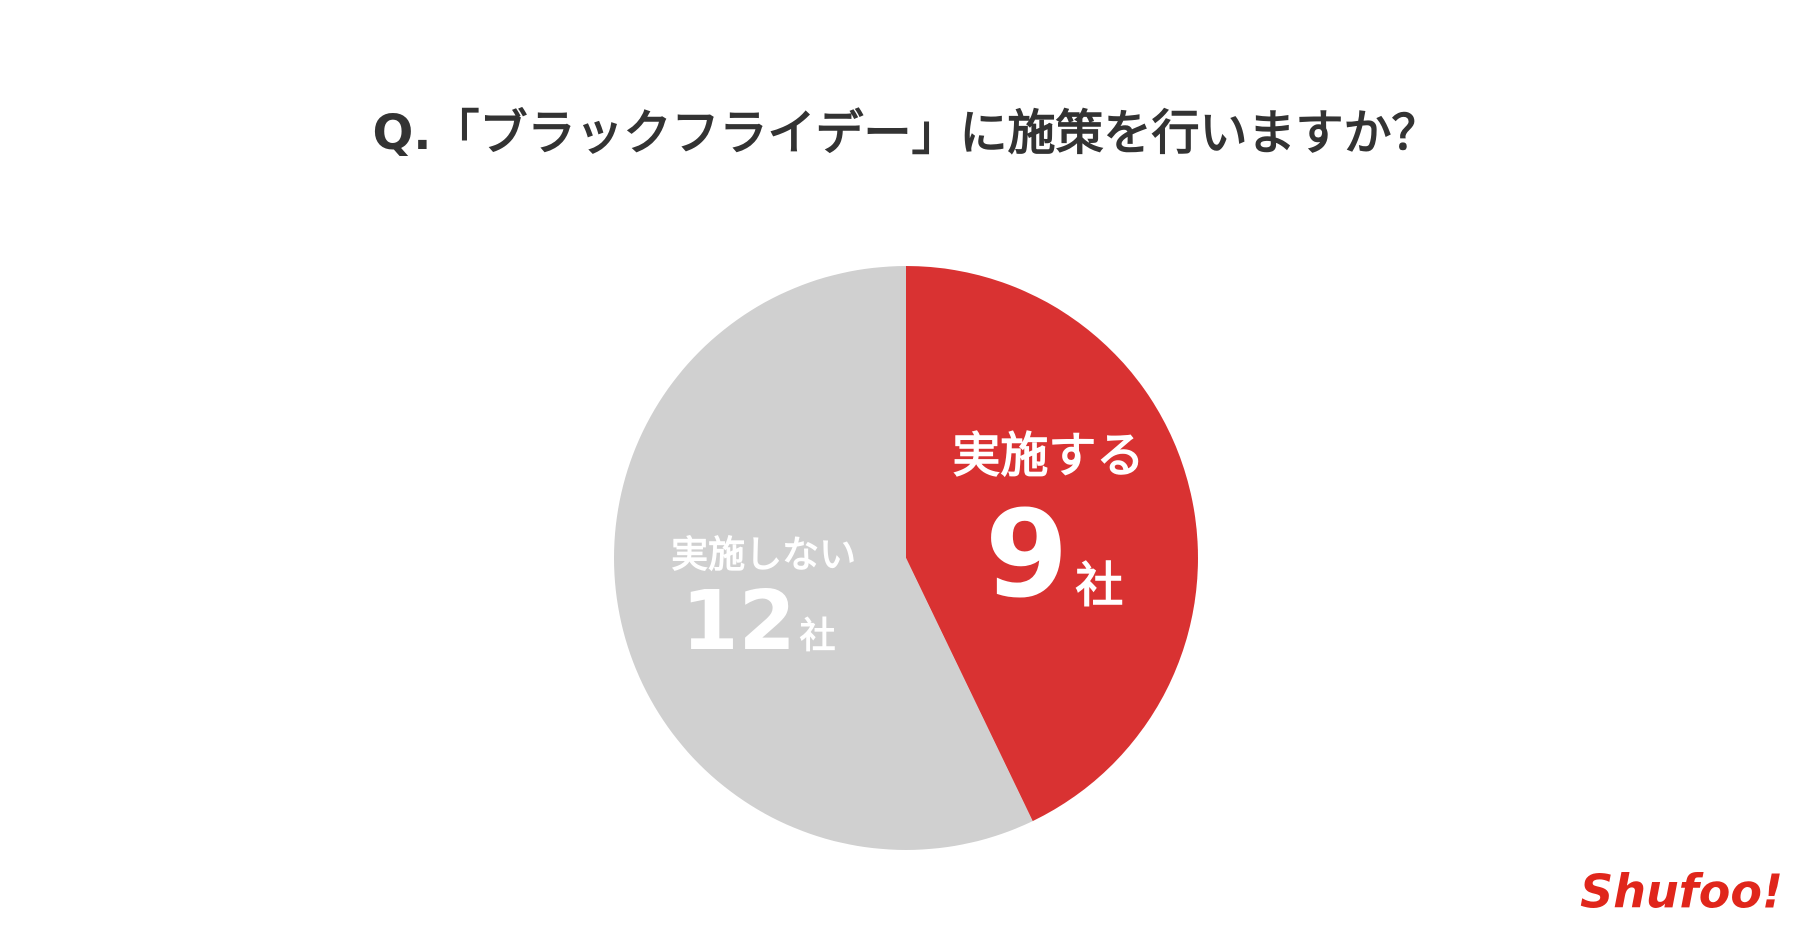  Describe the element at coordinates (1027, 555) in the screenshot. I see `value-label: 9` at that location.